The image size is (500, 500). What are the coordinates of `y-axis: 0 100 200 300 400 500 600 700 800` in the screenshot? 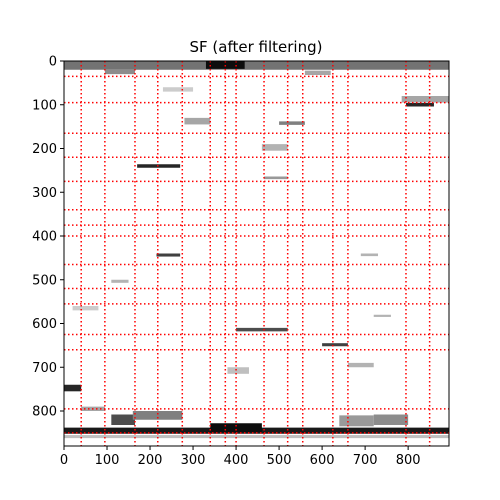 It's located at (48, 237).